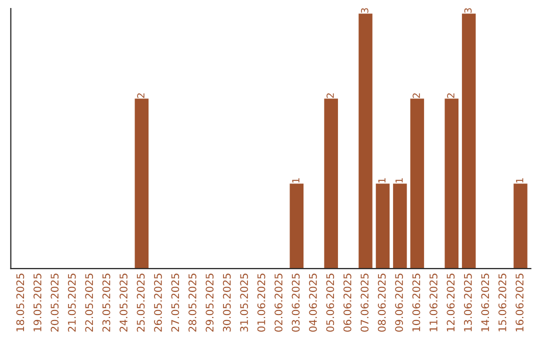 The image size is (540, 340). What do you see at coordinates (244, 303) in the screenshot?
I see `x-tick-label: 31.05.2025` at bounding box center [244, 303].